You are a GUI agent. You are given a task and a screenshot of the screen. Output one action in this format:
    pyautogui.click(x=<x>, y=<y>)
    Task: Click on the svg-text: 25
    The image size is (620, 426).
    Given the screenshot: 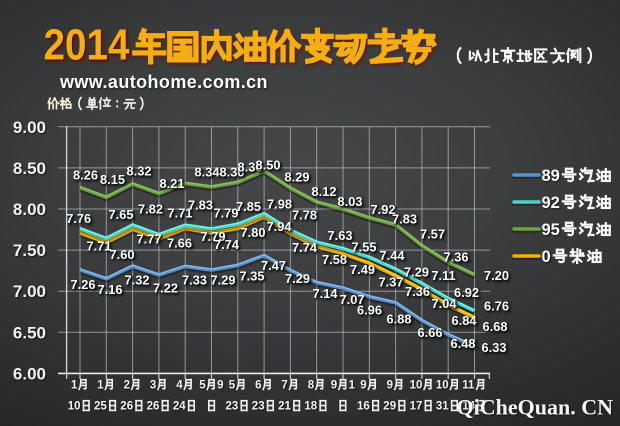 What is the action you would take?
    pyautogui.click(x=100, y=407)
    